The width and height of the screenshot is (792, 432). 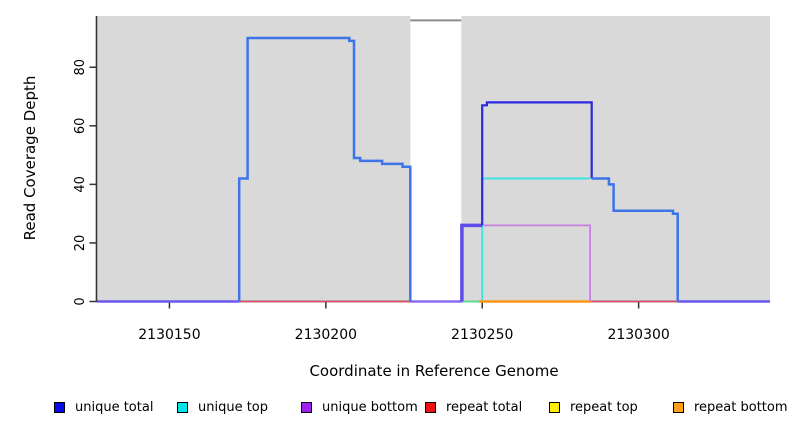 I want to click on x-tick-label: 2130150, so click(x=169, y=335).